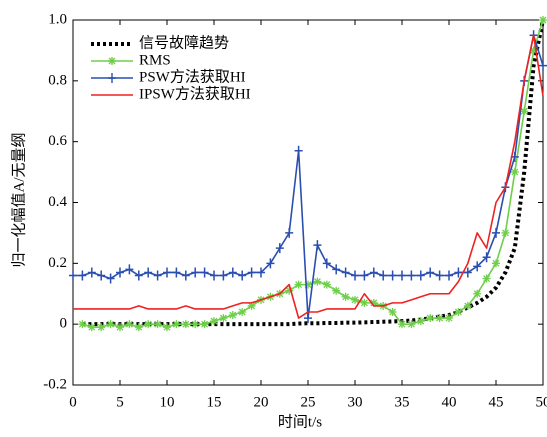 Image resolution: width=547 pixels, height=437 pixels. I want to click on x-tick-label: 30, so click(355, 402).